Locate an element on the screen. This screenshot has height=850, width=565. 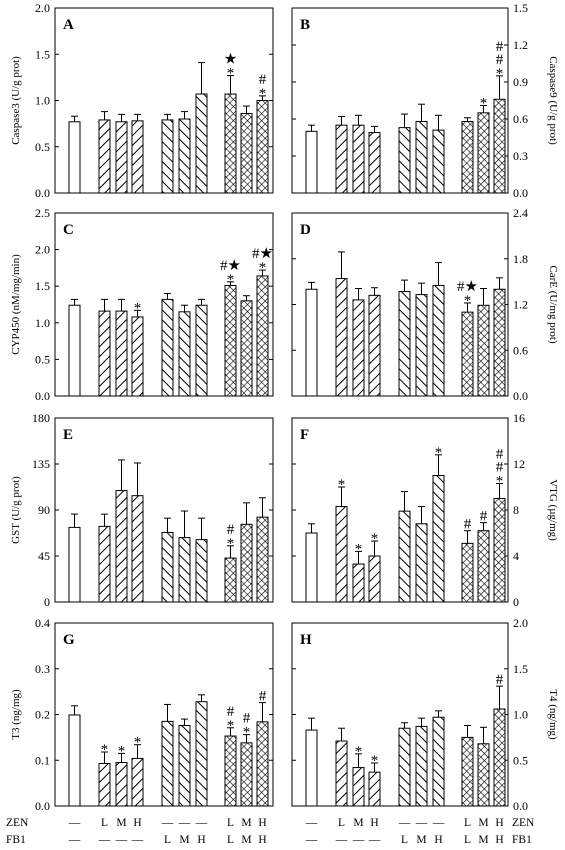
panel-label: F is located at coordinates (304, 435).